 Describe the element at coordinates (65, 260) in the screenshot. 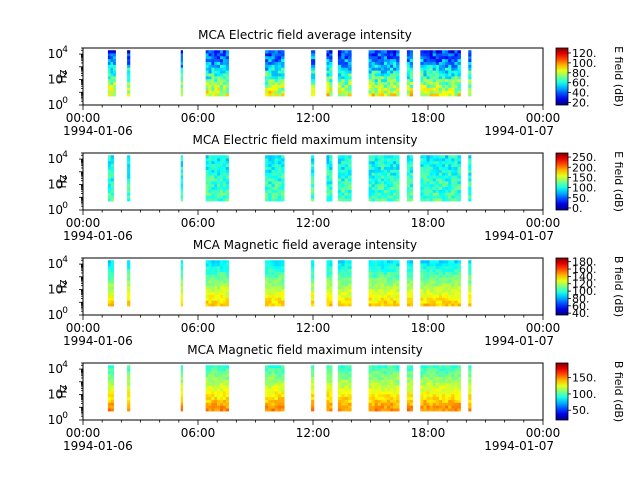

I see `y-tick-exponent: 4` at that location.